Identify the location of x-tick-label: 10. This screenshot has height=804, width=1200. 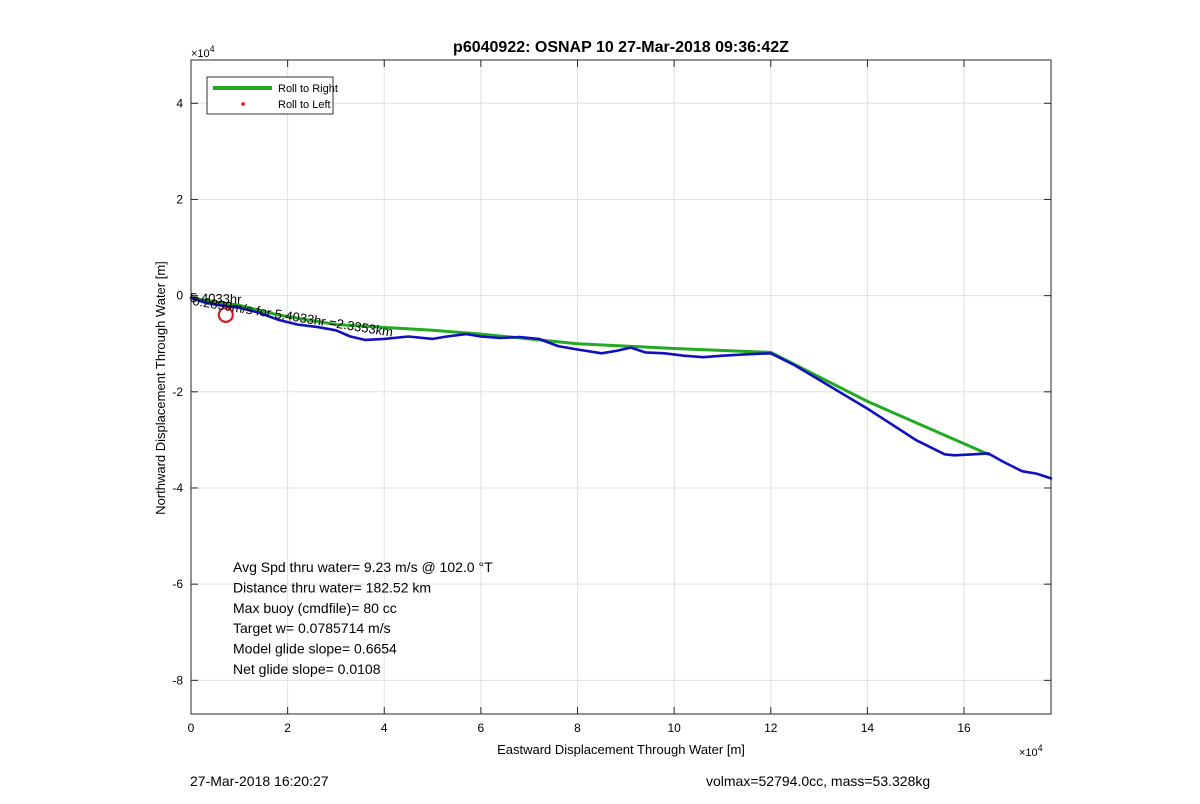
(674, 728).